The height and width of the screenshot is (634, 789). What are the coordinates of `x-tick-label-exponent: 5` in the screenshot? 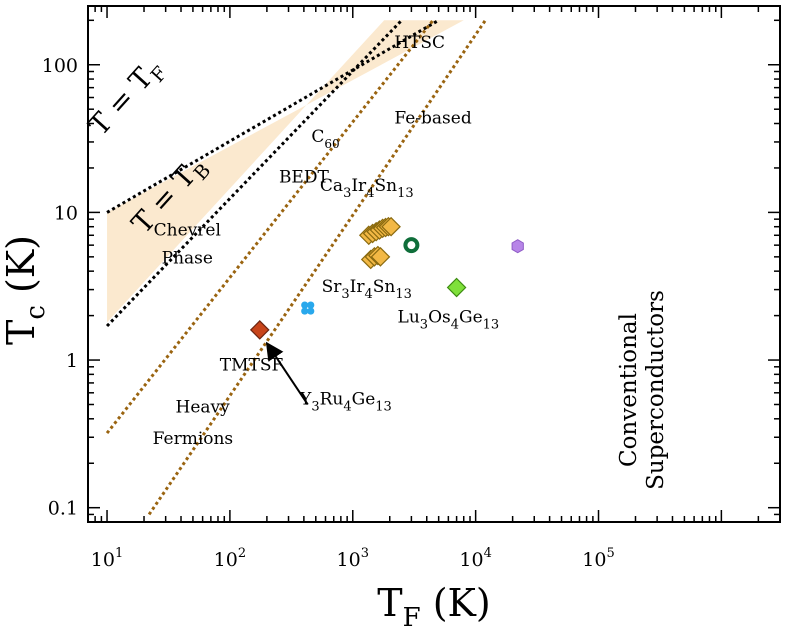 It's located at (610, 553).